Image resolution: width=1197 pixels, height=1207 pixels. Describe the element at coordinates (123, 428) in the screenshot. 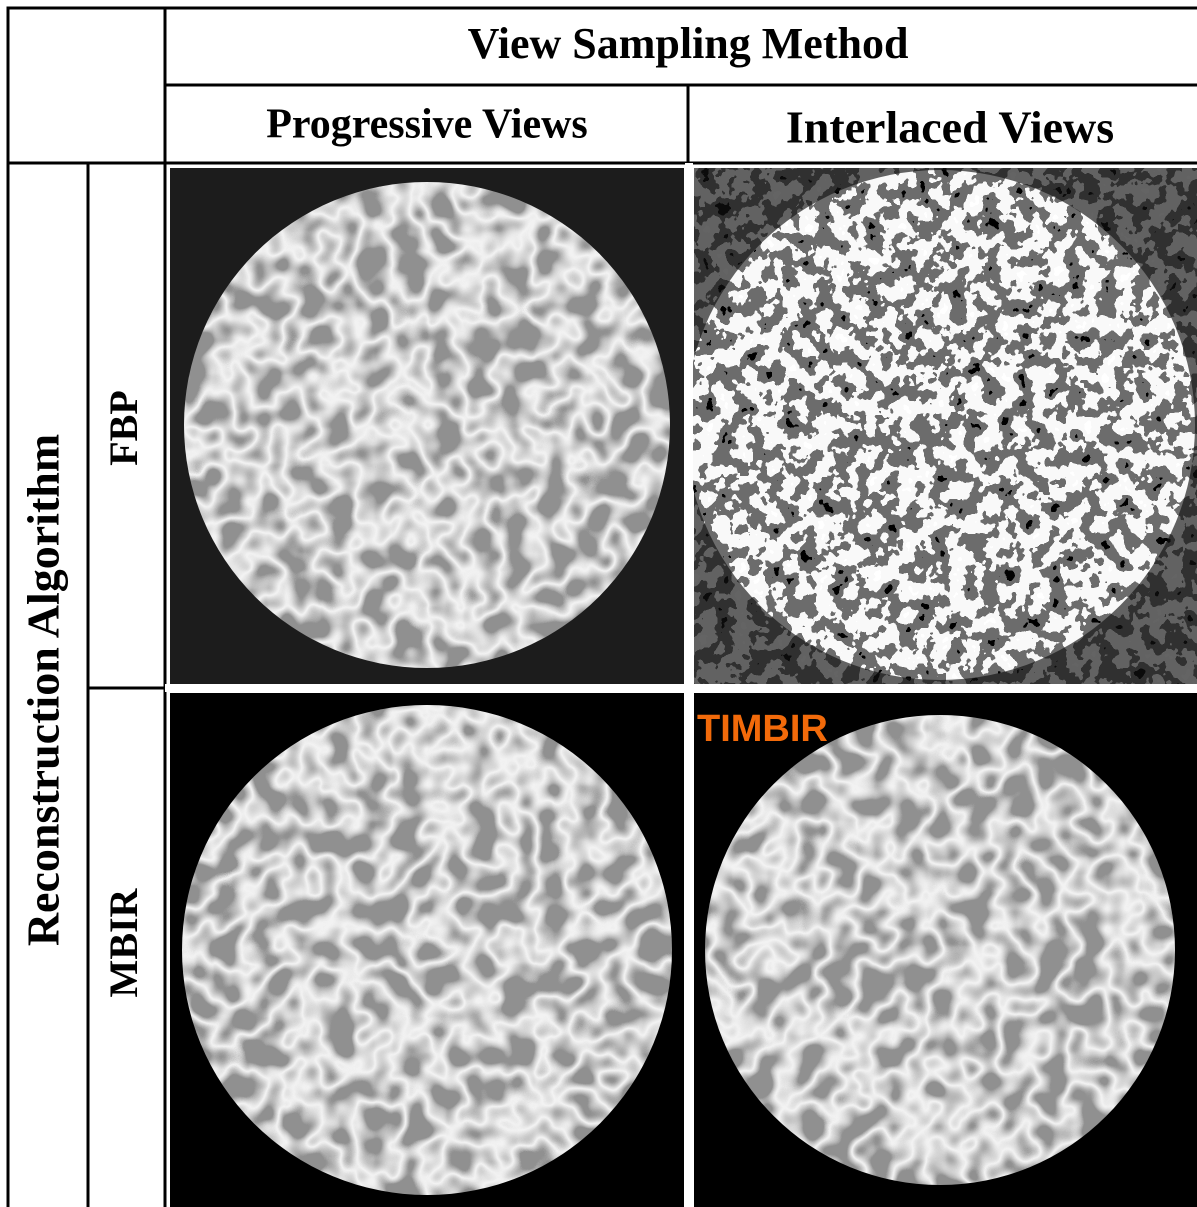

I see `row-header: FBP` at that location.